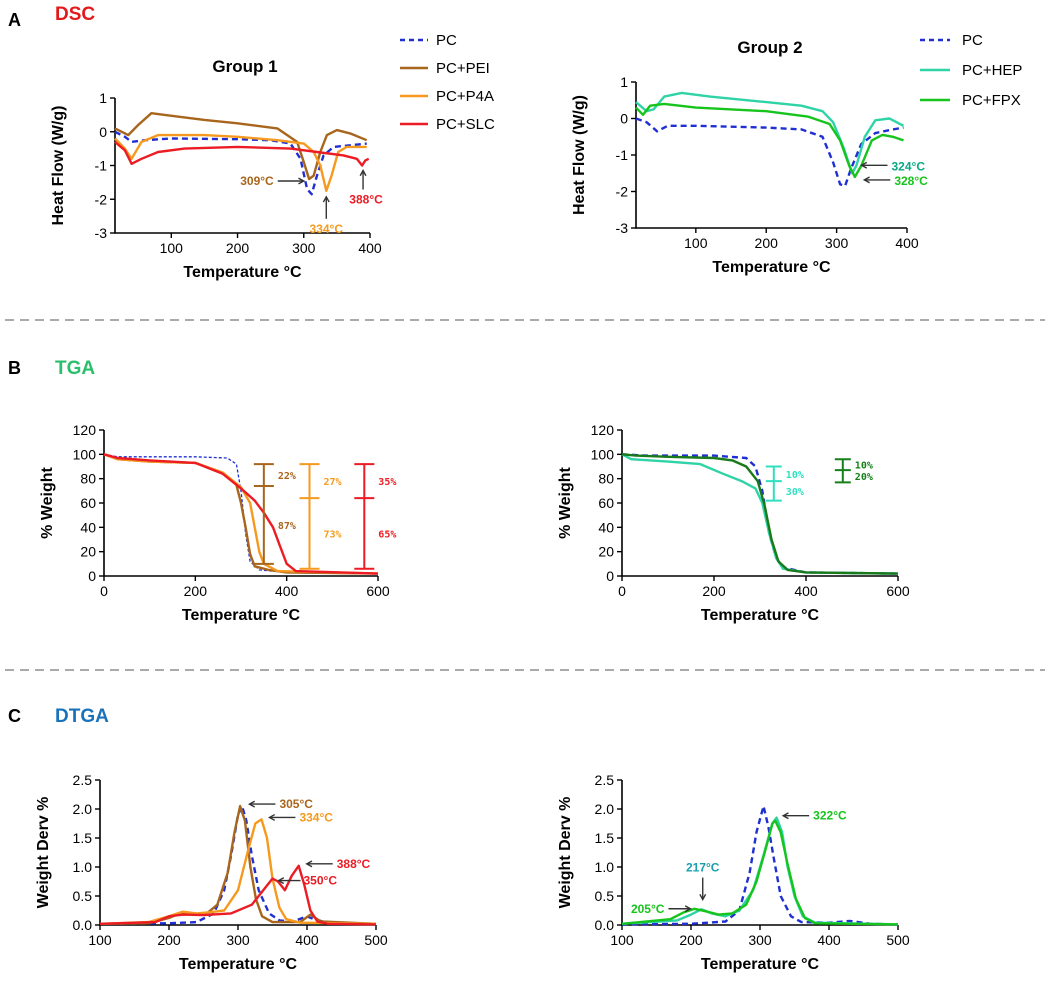  I want to click on dsc1-annotation-label: 388°C, so click(366, 200).